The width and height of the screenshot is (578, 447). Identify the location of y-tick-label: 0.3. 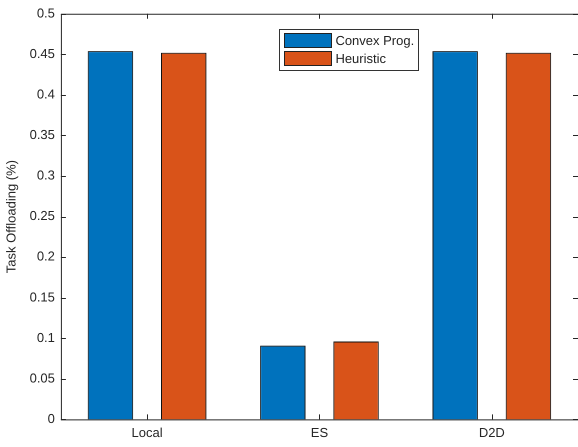
(45, 175).